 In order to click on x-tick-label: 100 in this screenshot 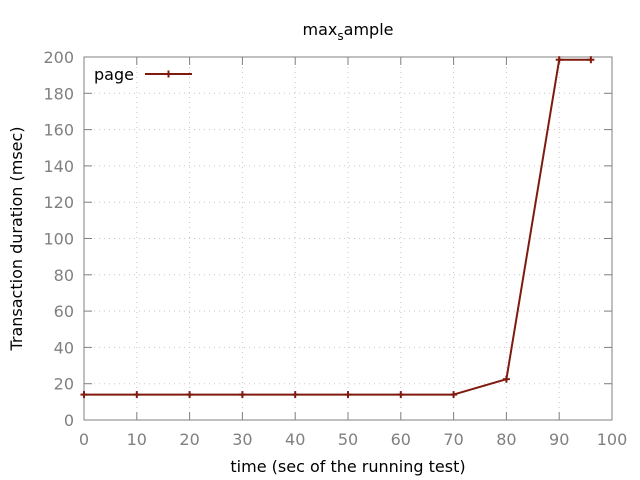, I will do `click(612, 439)`.